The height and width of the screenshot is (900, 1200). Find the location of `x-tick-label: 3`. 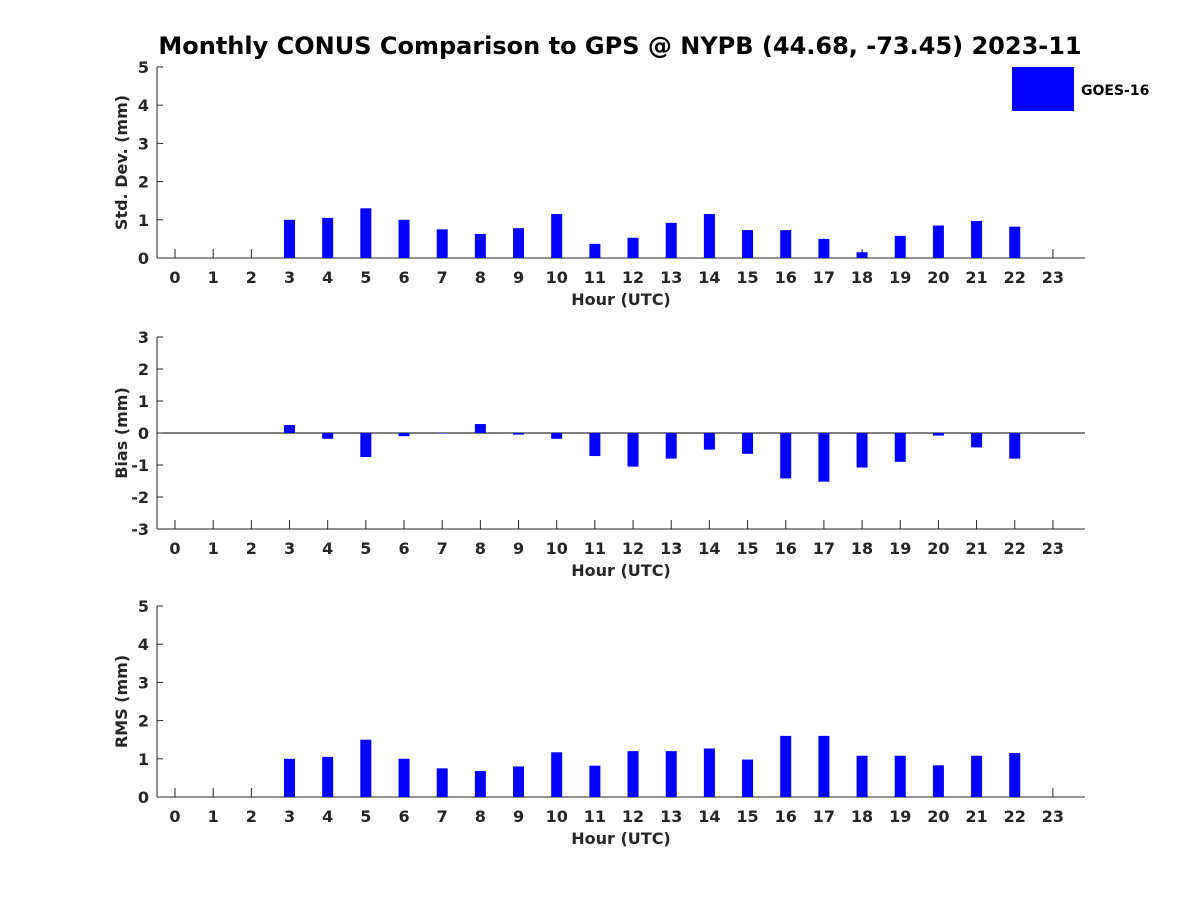

x-tick-label: 3 is located at coordinates (289, 816).